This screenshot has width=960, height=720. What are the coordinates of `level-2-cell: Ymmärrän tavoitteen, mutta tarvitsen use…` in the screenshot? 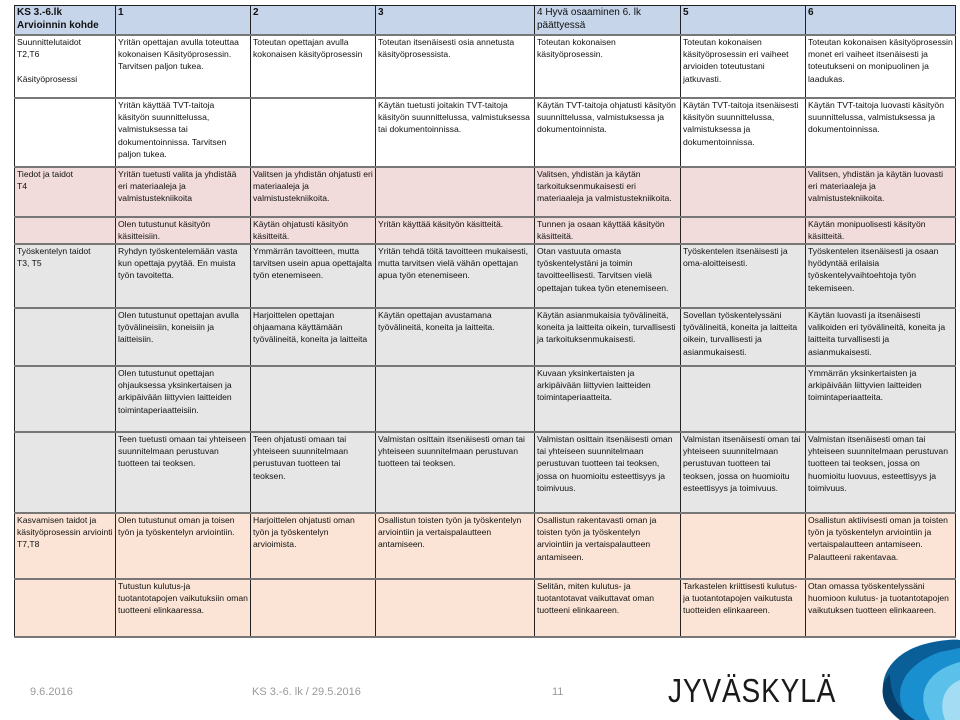 It's located at (313, 275).